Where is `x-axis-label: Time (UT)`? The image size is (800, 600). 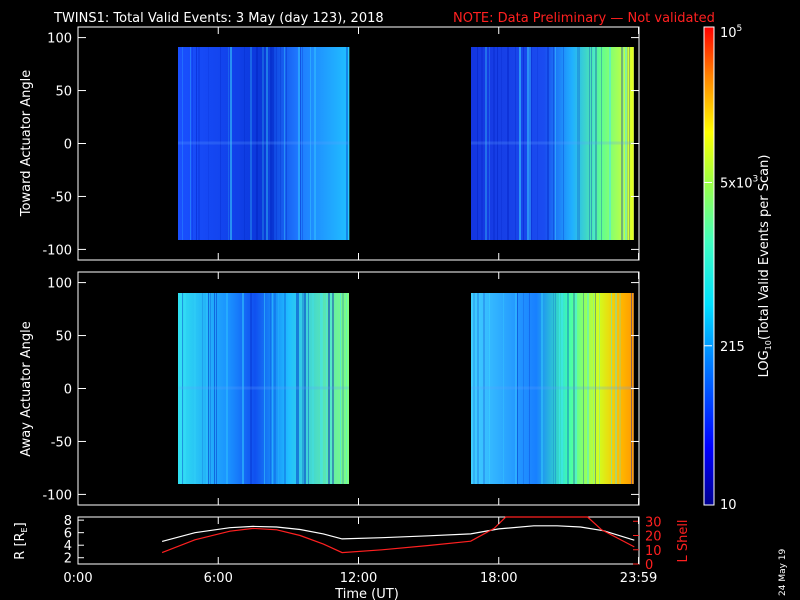
x-axis-label: Time (UT) is located at coordinates (366, 593).